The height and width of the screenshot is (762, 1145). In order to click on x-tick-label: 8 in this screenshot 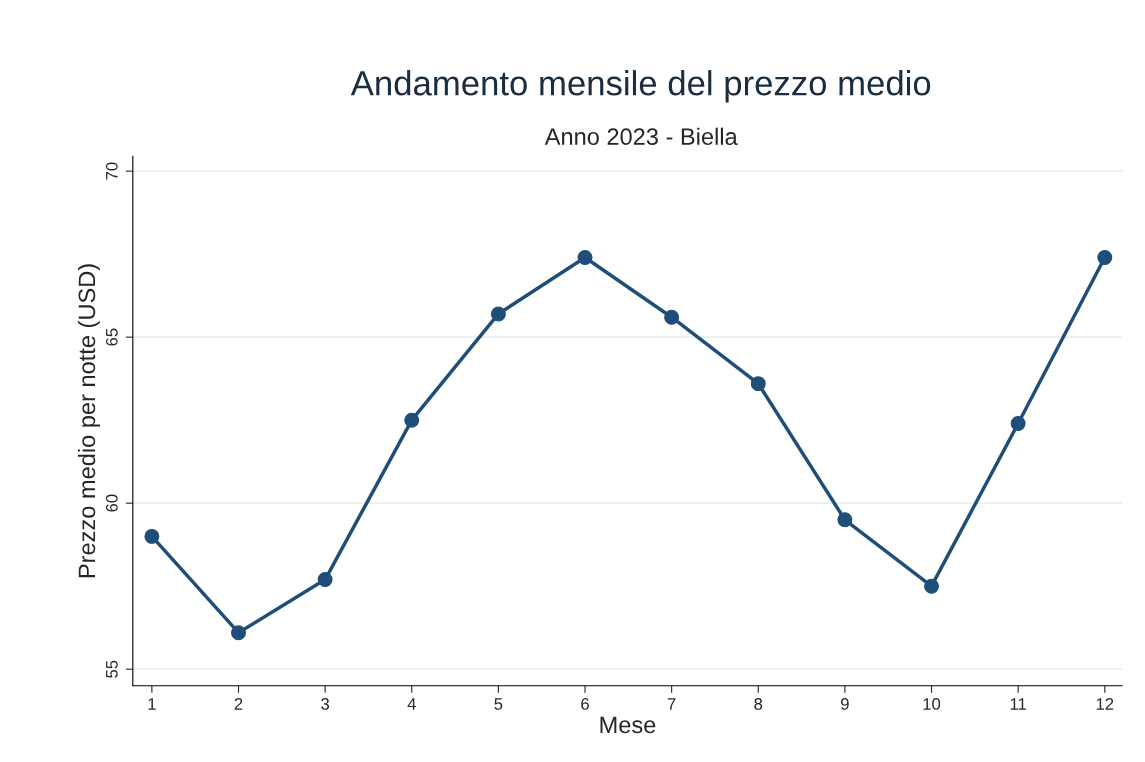, I will do `click(758, 704)`.